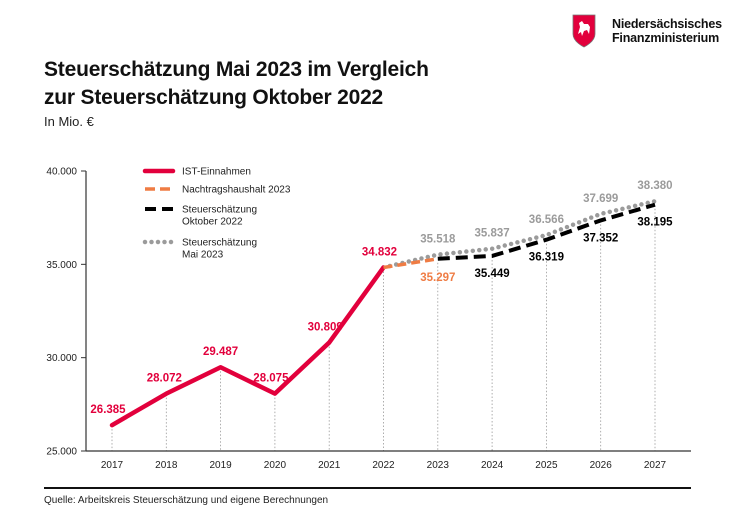 This screenshot has width=736, height=520. I want to click on x-tick-label: 2024, so click(492, 465).